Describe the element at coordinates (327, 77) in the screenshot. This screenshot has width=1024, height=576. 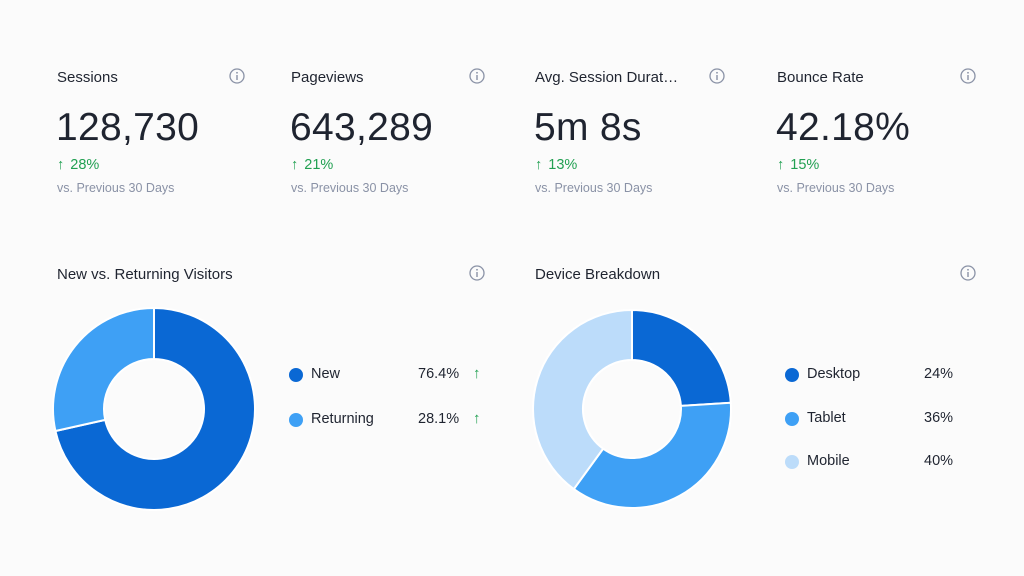
I see `kpi-label: Pageviews` at that location.